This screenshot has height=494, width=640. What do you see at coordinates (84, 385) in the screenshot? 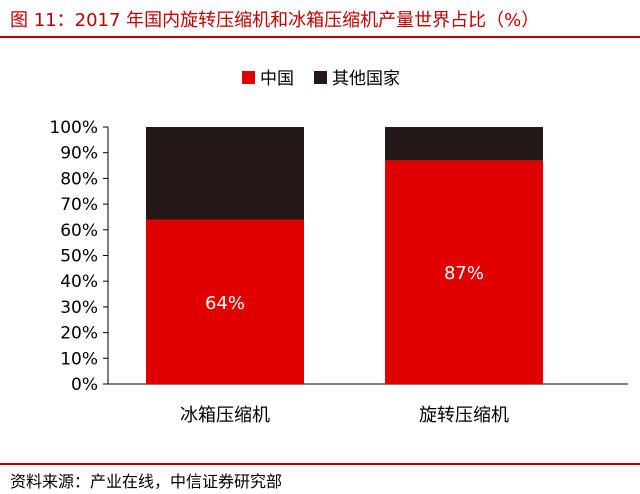
I see `y-tick-label: 0%` at bounding box center [84, 385].